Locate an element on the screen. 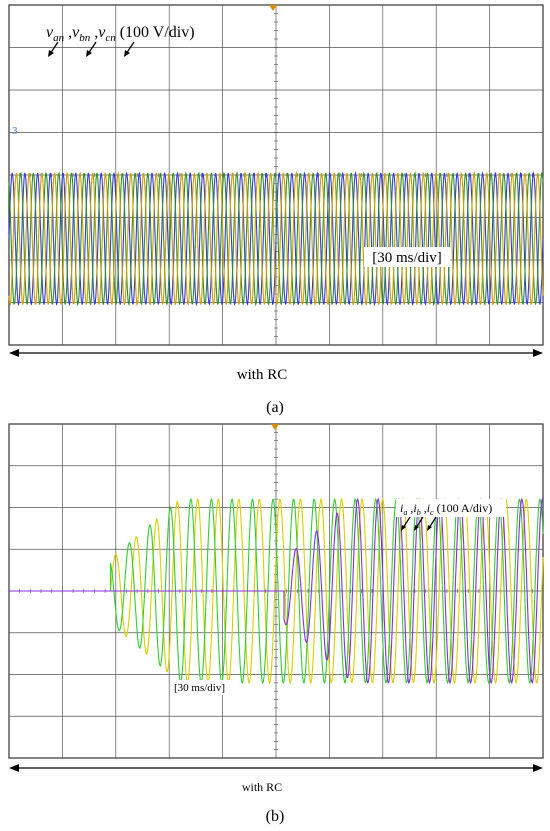 Image resolution: width=550 pixels, height=831 pixels. channel-marker: 3 is located at coordinates (15, 131).